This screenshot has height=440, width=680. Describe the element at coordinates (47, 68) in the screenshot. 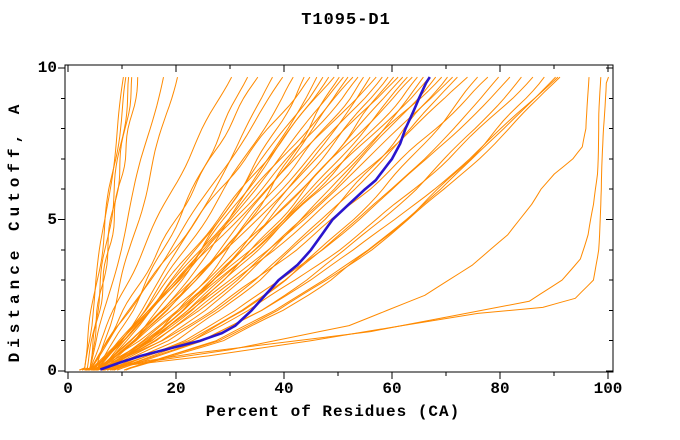

I see `y-tick-label: 10` at that location.